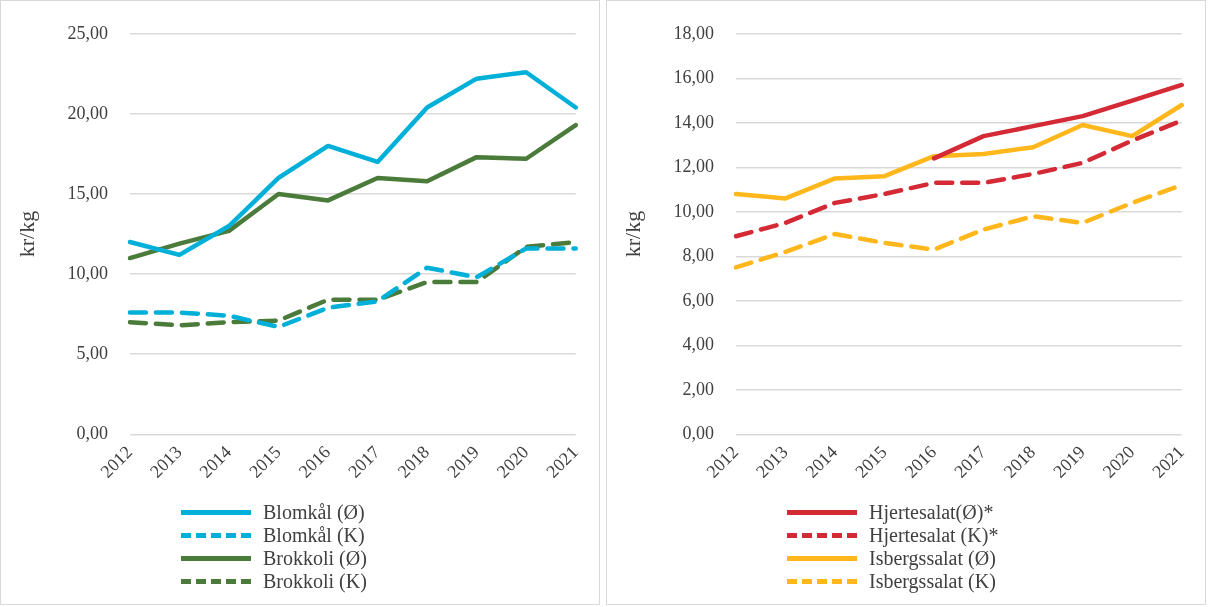  What do you see at coordinates (87, 192) in the screenshot?
I see `y-tick-label: 15,00` at bounding box center [87, 192].